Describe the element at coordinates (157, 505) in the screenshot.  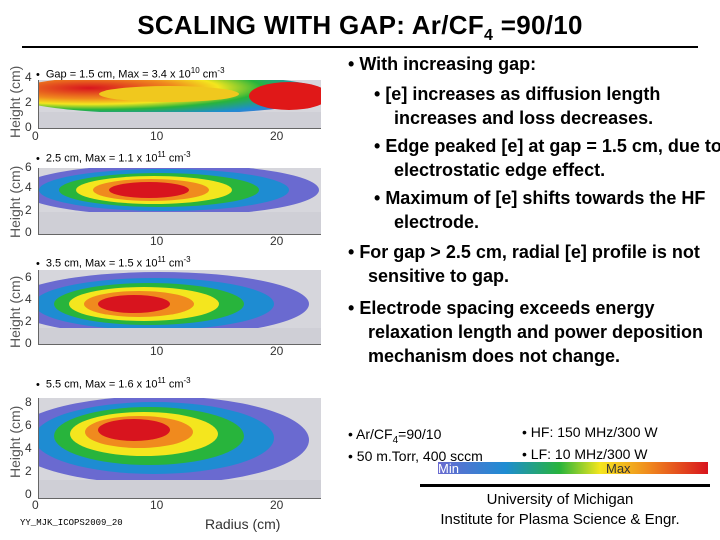
I see `panel4-xtick: 10` at that location.